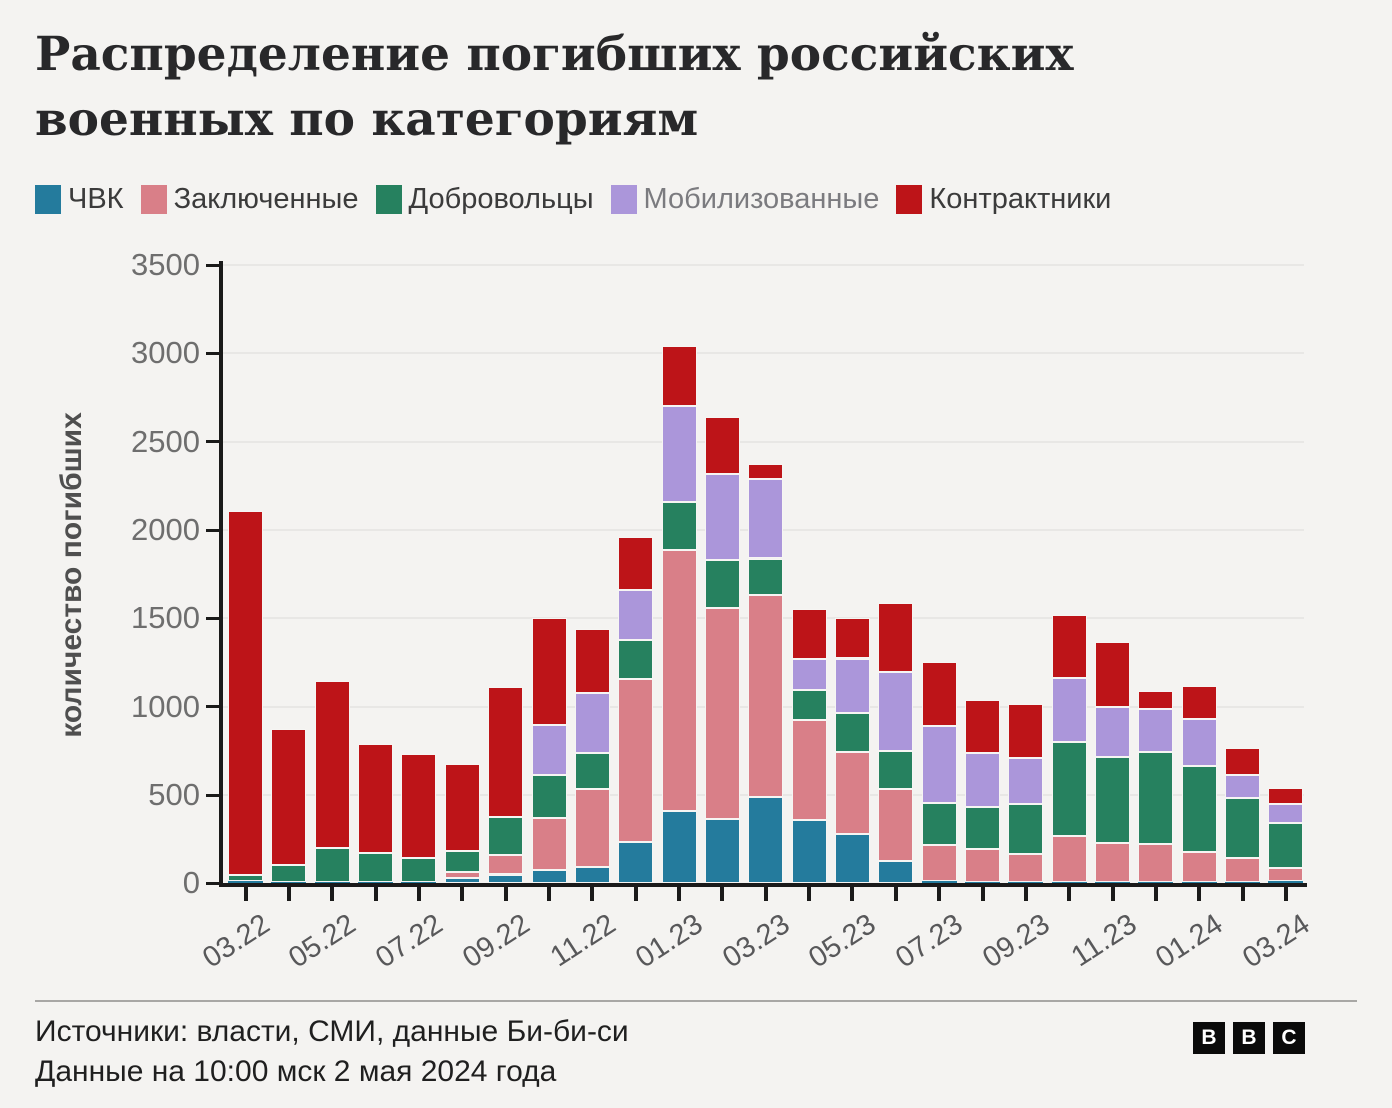 Image resolution: width=1392 pixels, height=1108 pixels. I want to click on x-tick-03.22, so click(245, 894).